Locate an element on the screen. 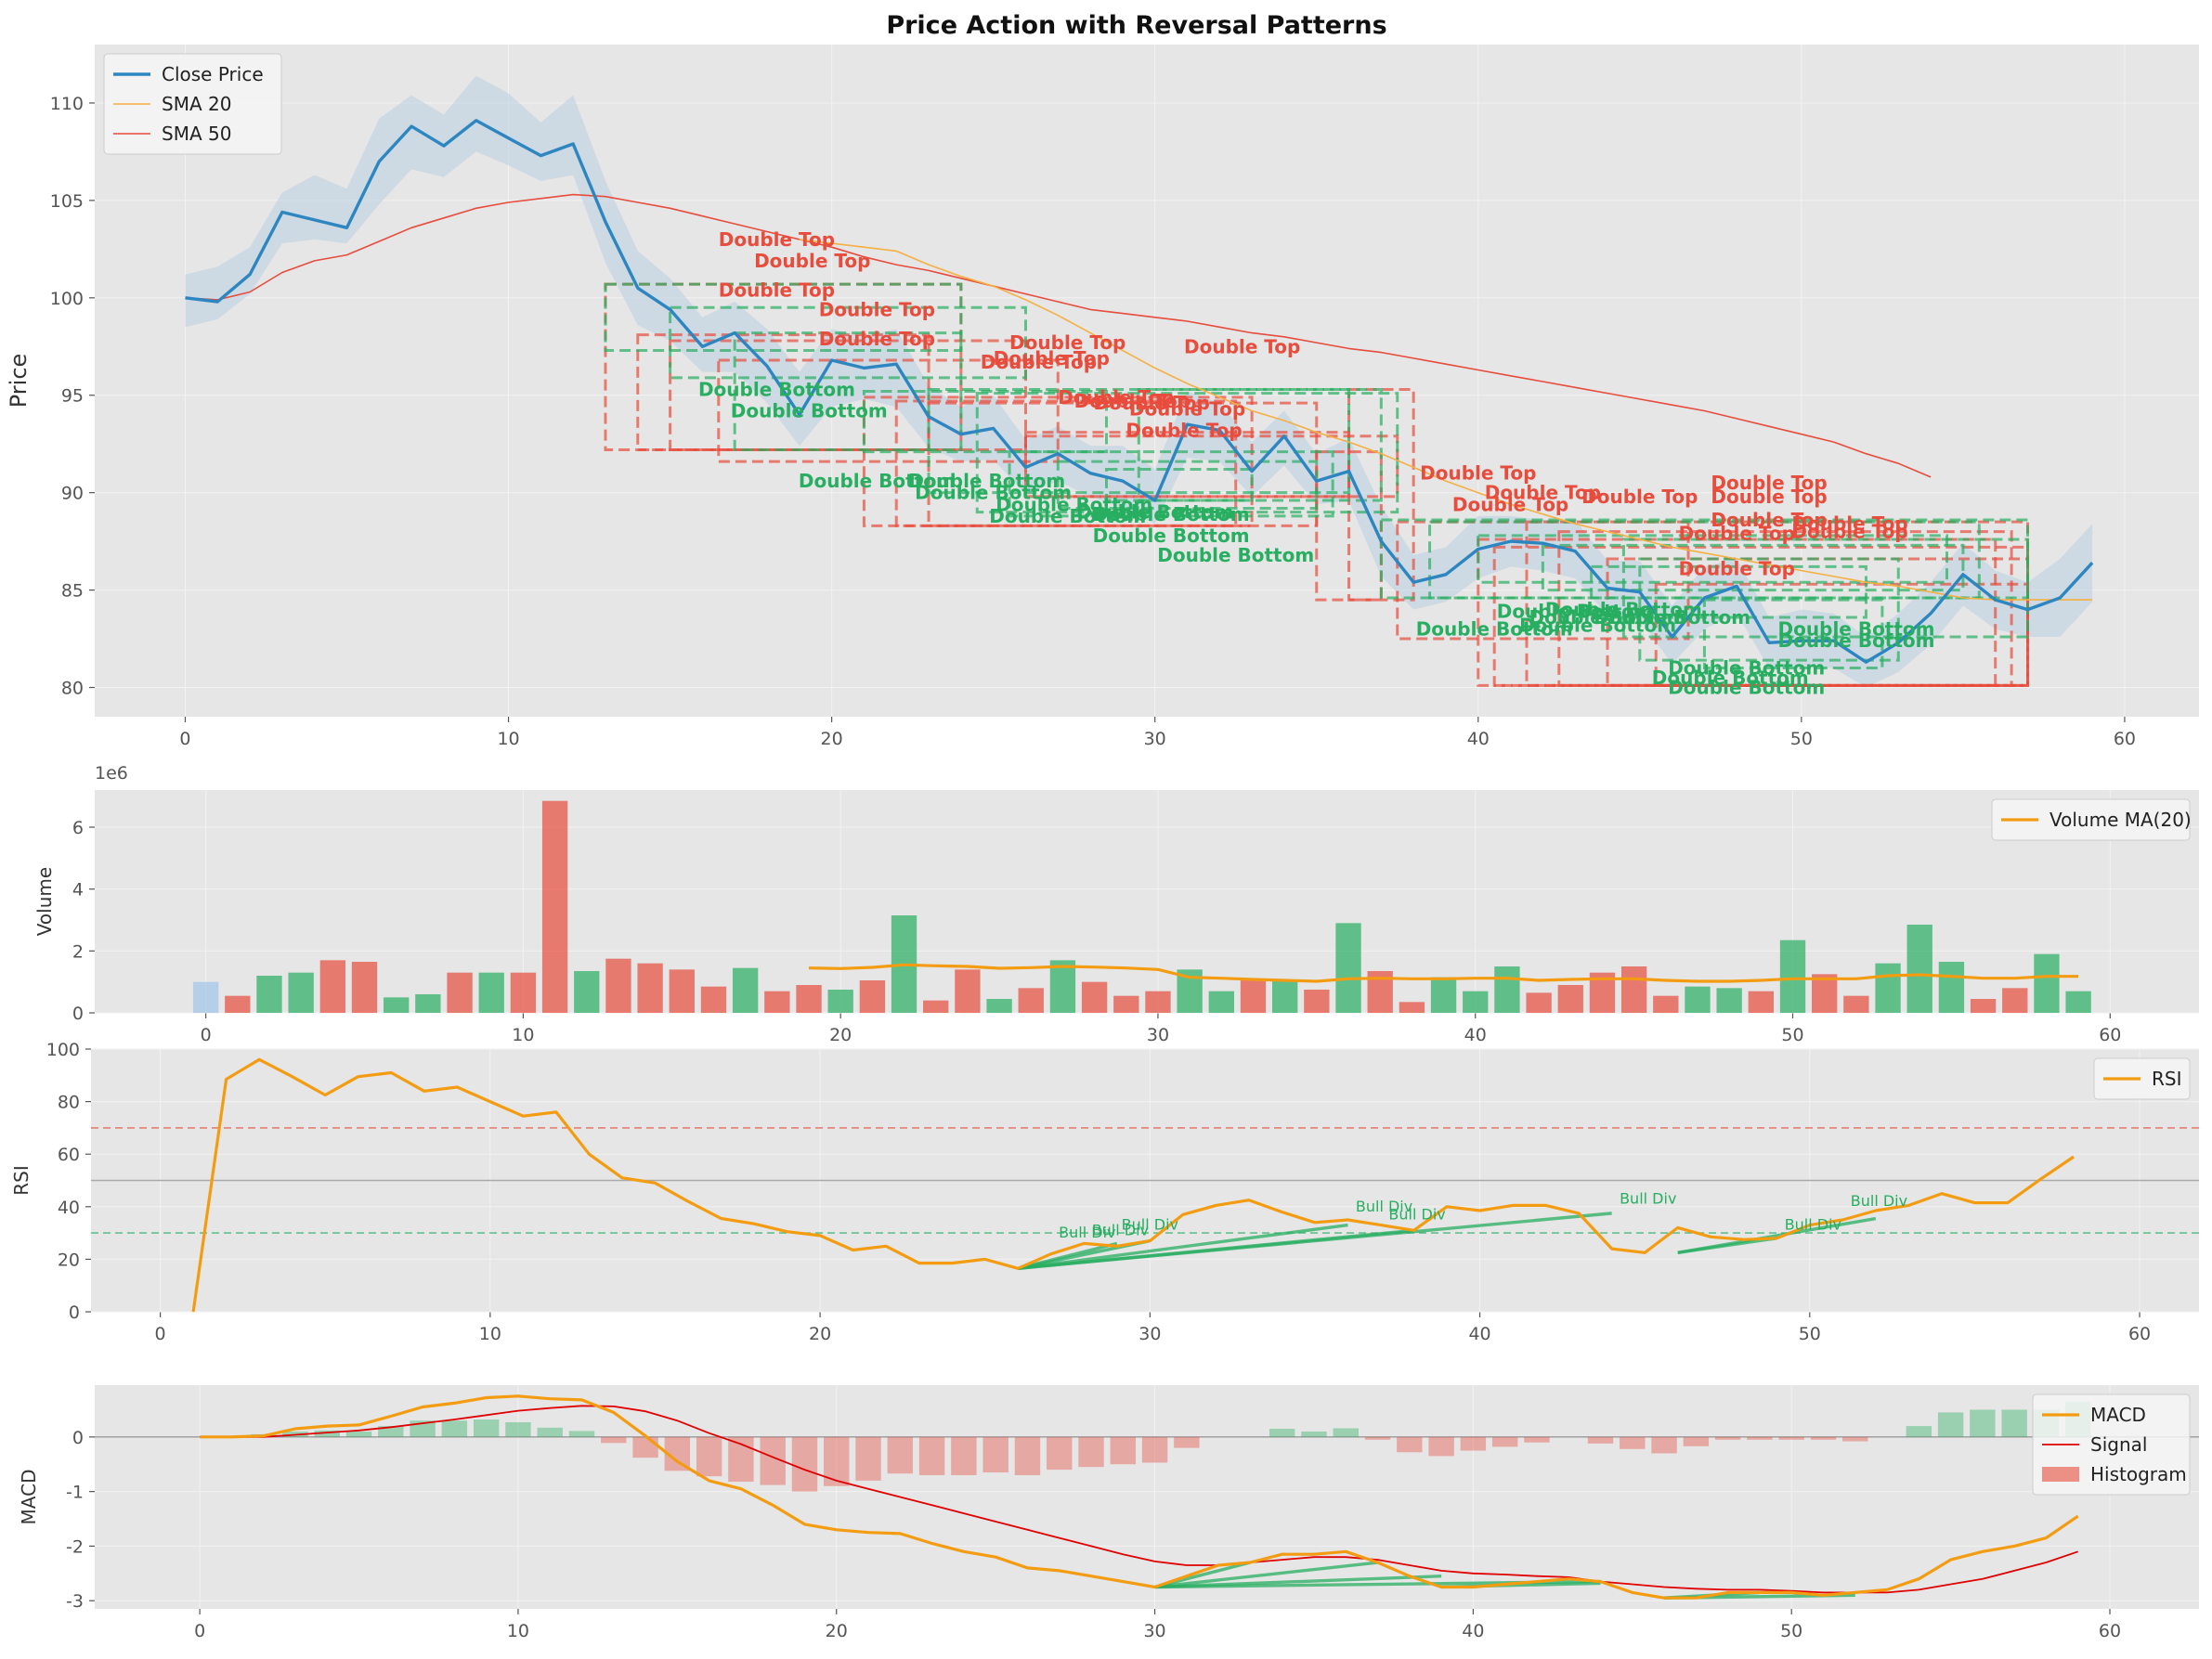 Image resolution: width=2212 pixels, height=1659 pixels. x-tick-label: 10 is located at coordinates (523, 1035).